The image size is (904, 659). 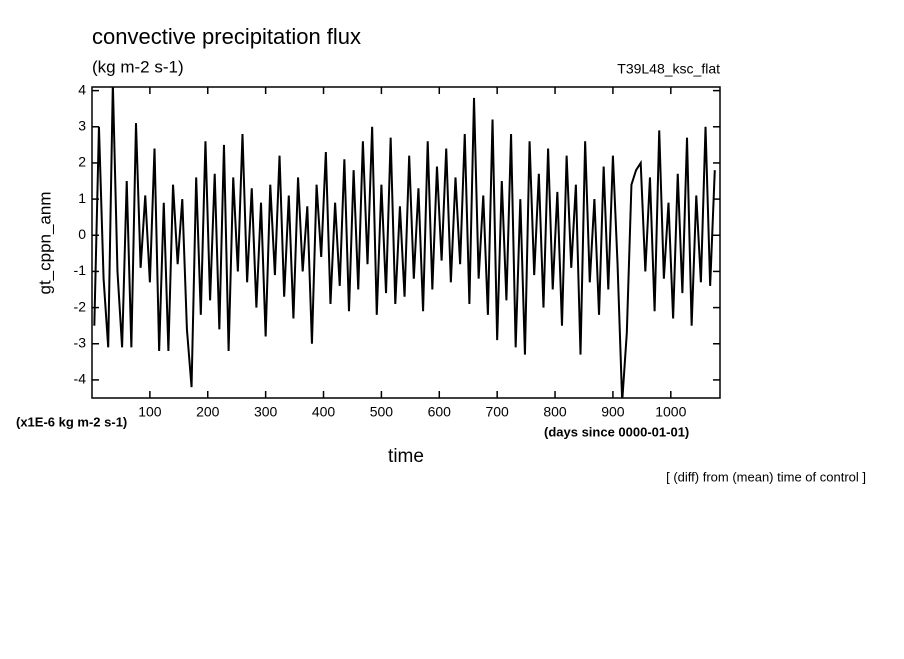 What do you see at coordinates (497, 412) in the screenshot?
I see `x-tick-label: 700` at bounding box center [497, 412].